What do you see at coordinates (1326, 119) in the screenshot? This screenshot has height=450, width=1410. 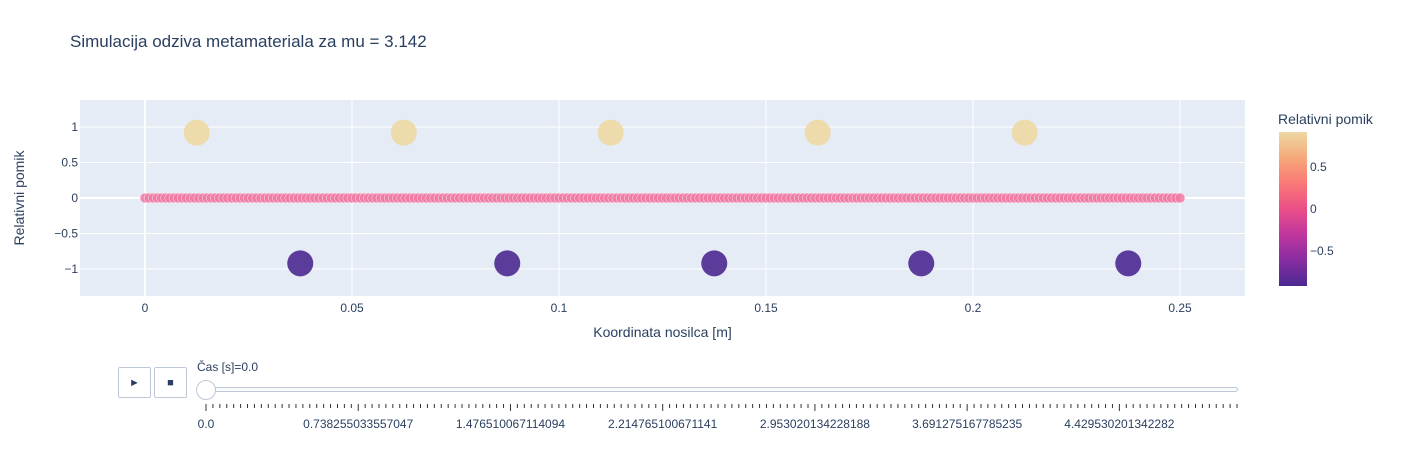 I see `colorbar-title: Relativni pomik` at bounding box center [1326, 119].